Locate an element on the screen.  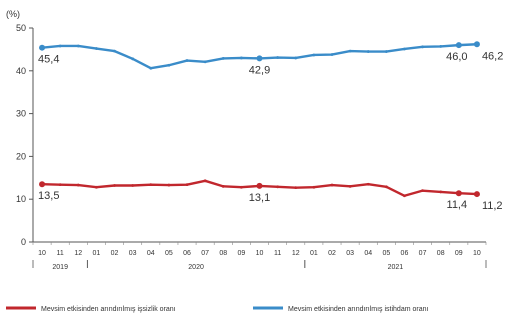
year-label: 2019 is located at coordinates (60, 267).